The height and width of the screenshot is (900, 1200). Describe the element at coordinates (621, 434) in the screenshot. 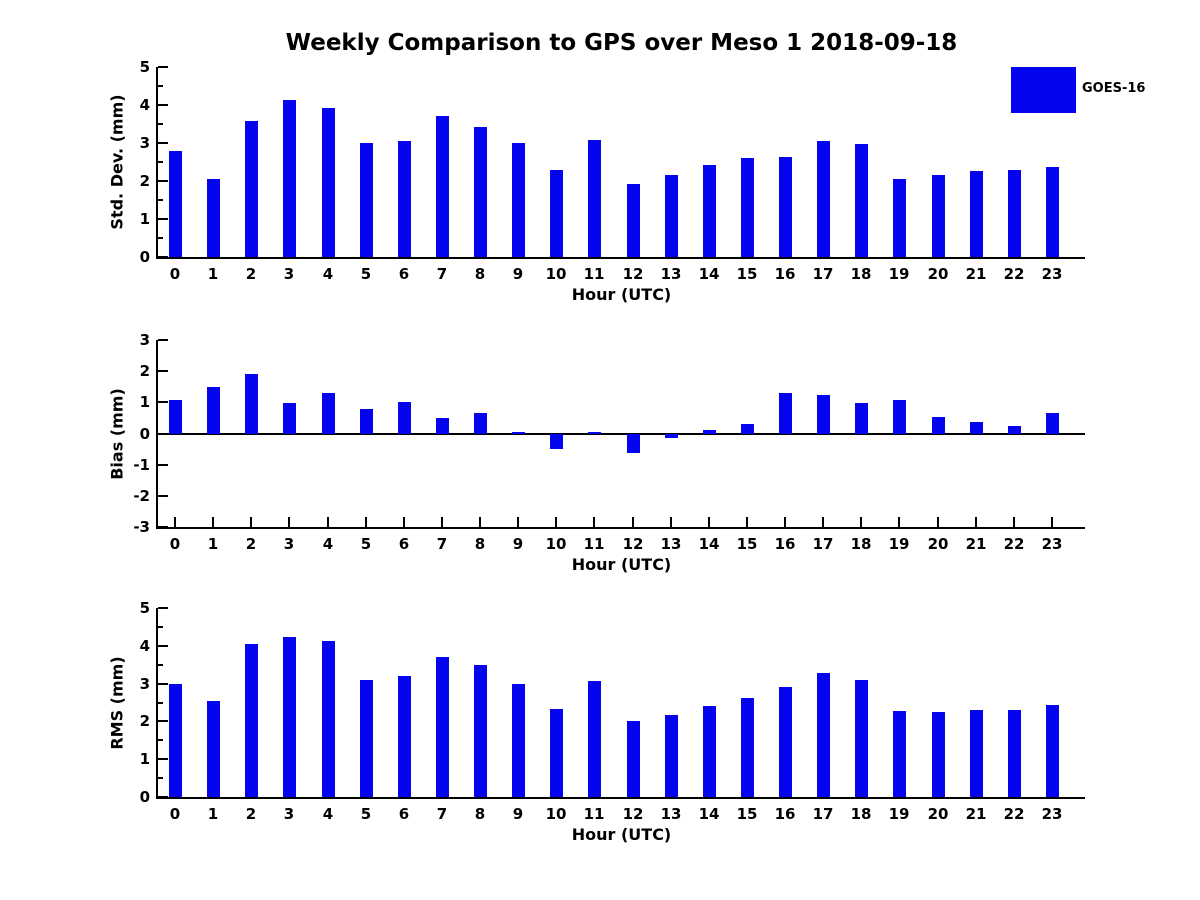

I see `zero-line` at that location.